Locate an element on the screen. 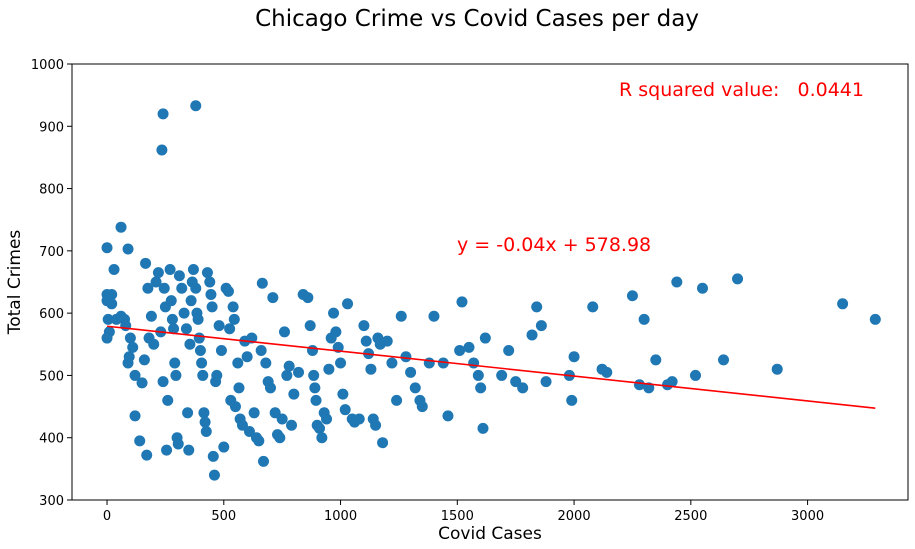 This screenshot has width=915, height=549. y-axis: 300 400 500 600 700 800 900 1000 is located at coordinates (51, 283).